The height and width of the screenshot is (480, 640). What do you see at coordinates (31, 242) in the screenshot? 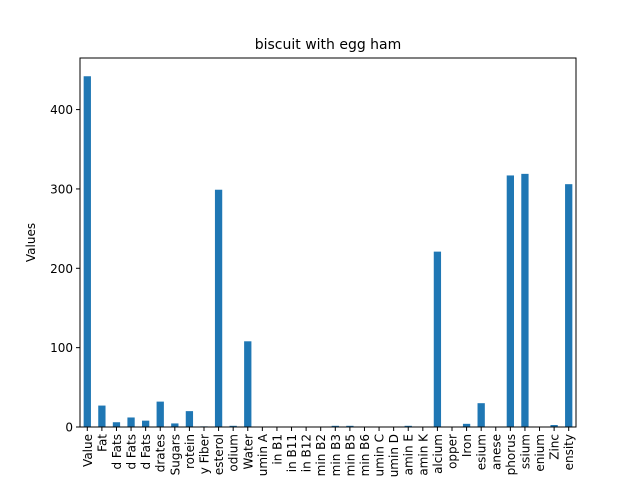
I see `y-axis-label: Values` at bounding box center [31, 242].